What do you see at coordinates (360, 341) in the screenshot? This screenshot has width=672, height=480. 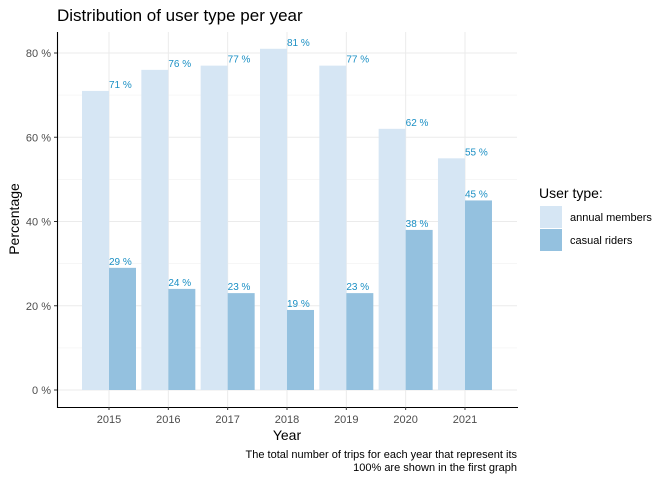 I see `bar-casual-riders-2019` at bounding box center [360, 341].